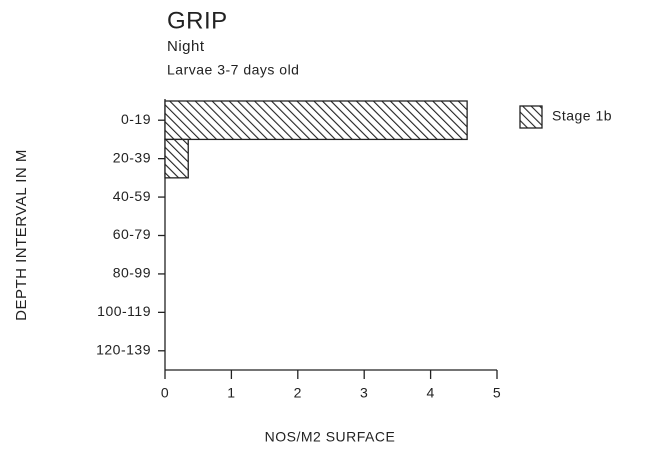  I want to click on x-tick-label: 2, so click(298, 393).